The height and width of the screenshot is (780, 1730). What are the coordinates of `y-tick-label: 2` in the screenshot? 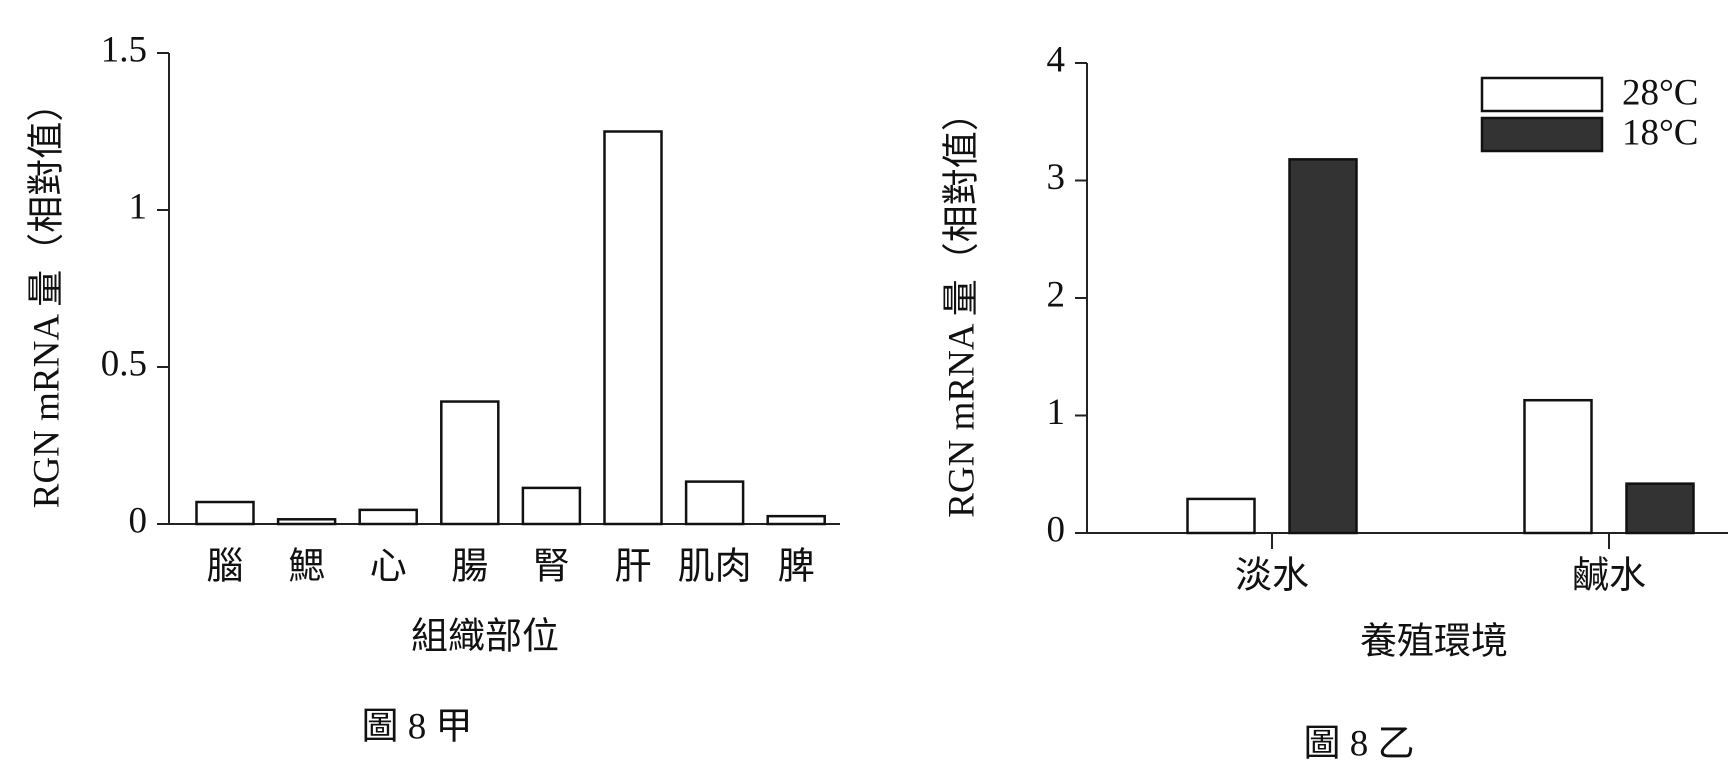 It's located at (1056, 294).